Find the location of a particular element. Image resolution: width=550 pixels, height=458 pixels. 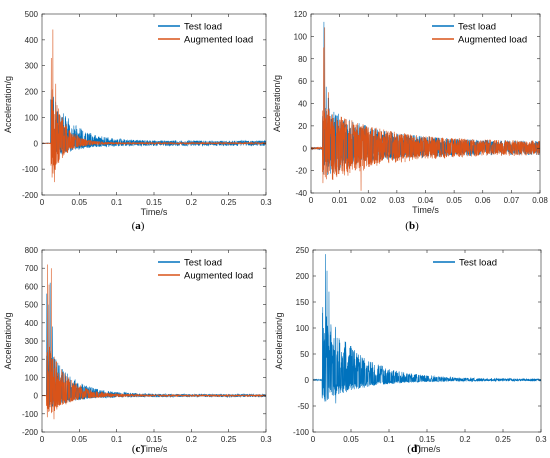

caption-letter: b is located at coordinates (412, 226).